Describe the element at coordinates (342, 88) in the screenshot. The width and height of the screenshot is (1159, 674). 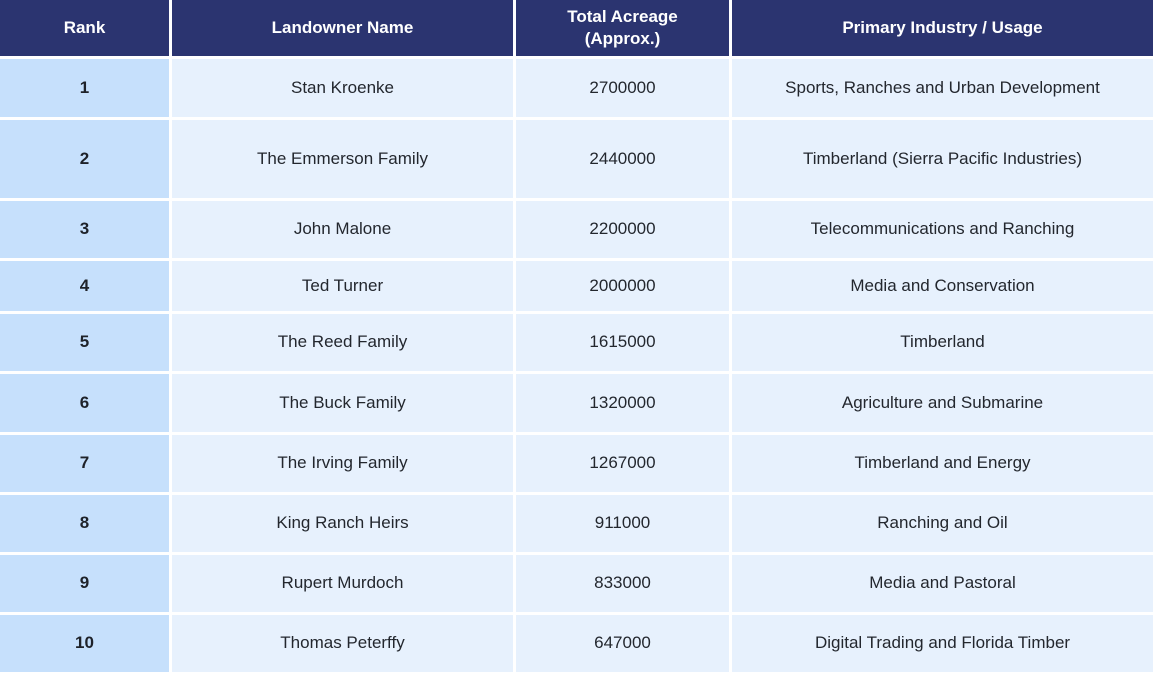
I see `landowner-name-cell: Stan Kroenke` at that location.